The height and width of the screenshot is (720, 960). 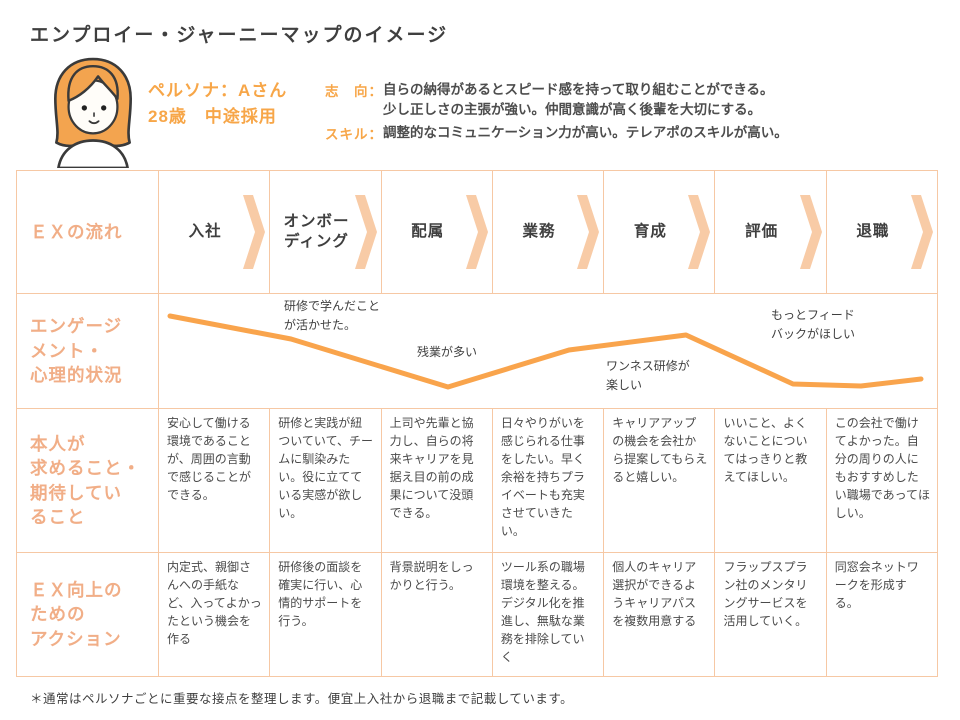 I want to click on stage-label: 評価, so click(x=762, y=231).